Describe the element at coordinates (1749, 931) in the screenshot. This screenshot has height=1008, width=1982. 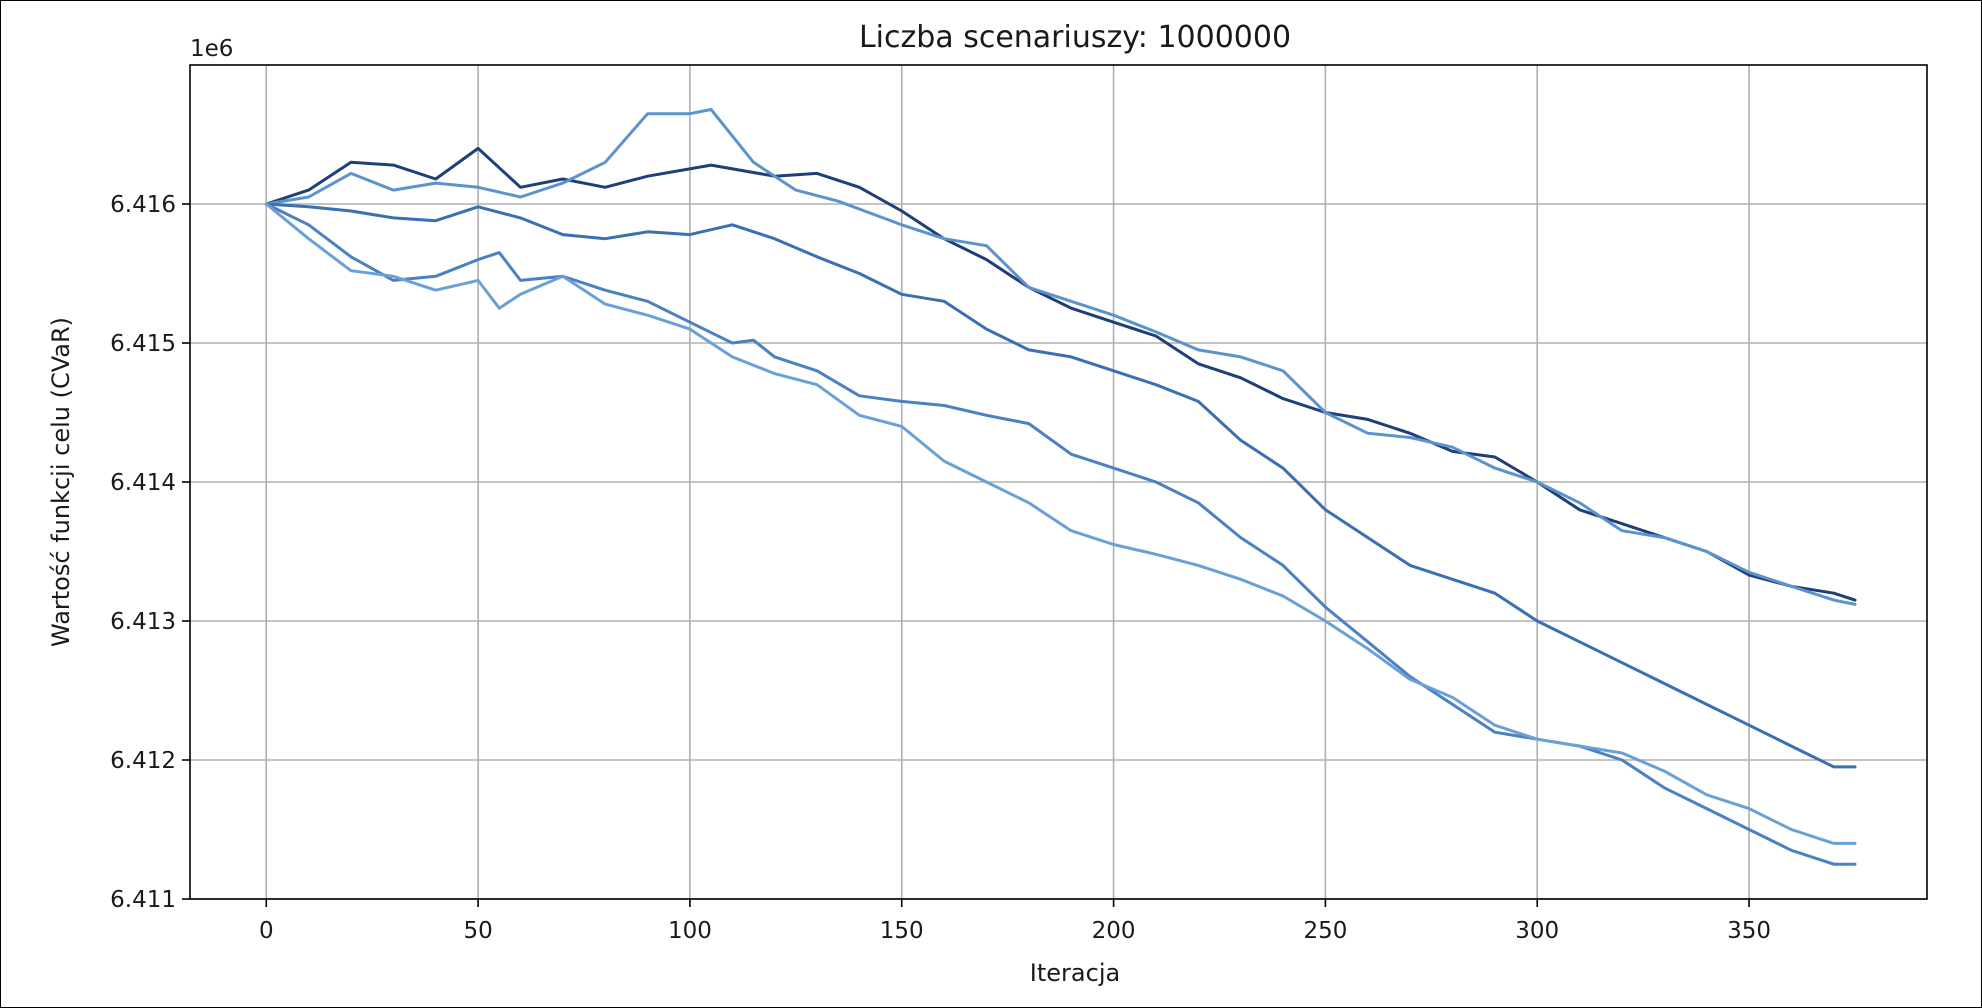
I see `x-tick-label: 350` at that location.